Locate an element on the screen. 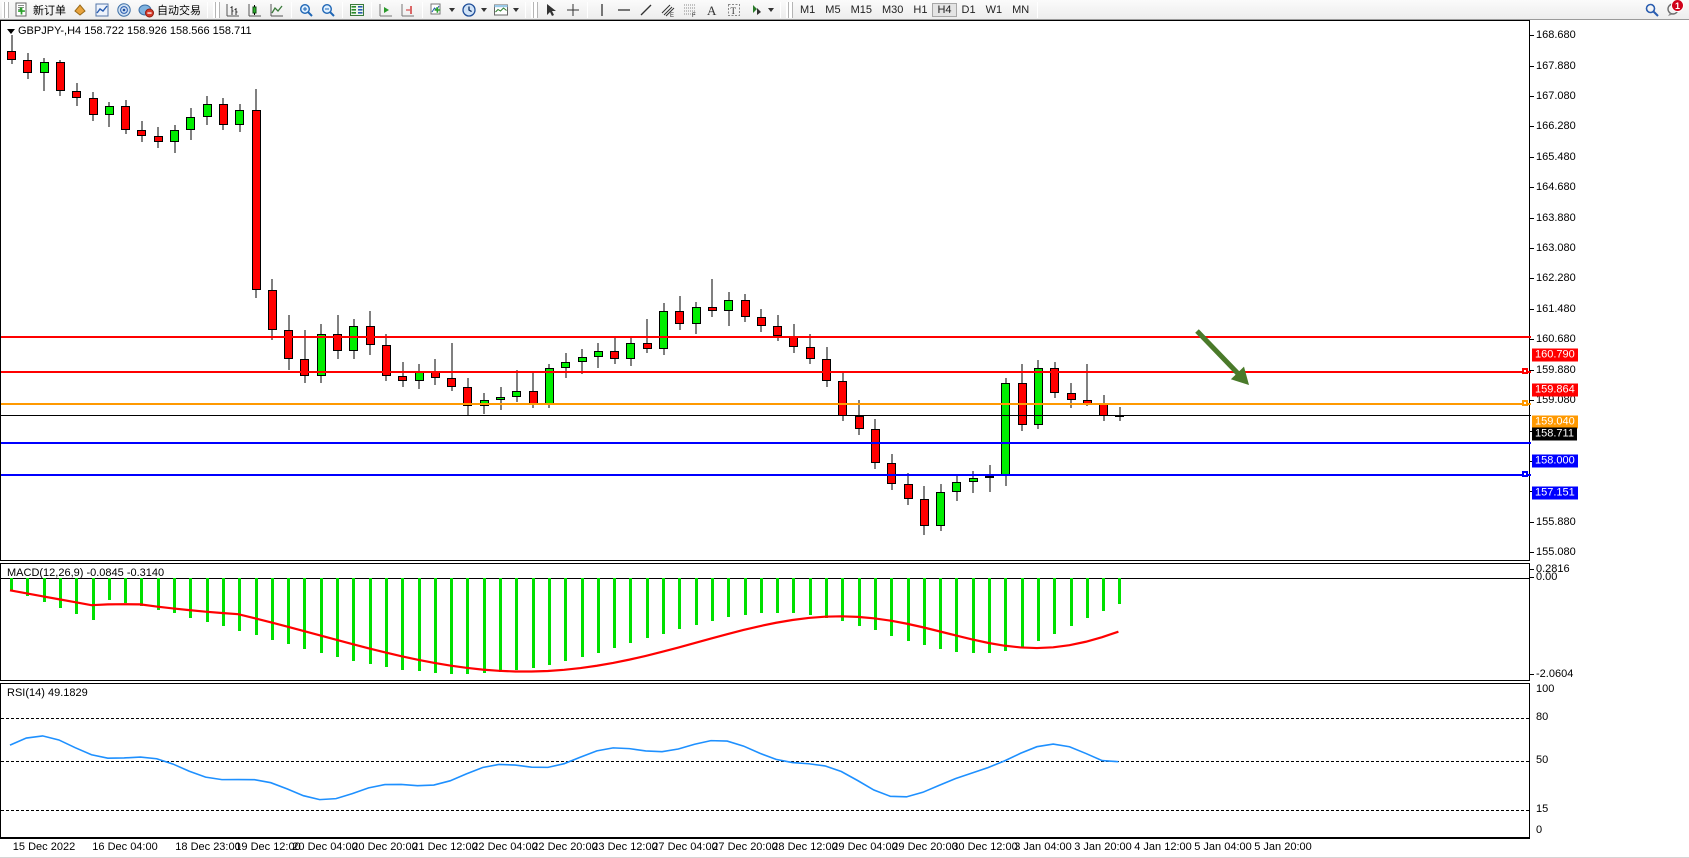 This screenshot has height=858, width=1689. period-dropdown-caret is located at coordinates (484, 9).